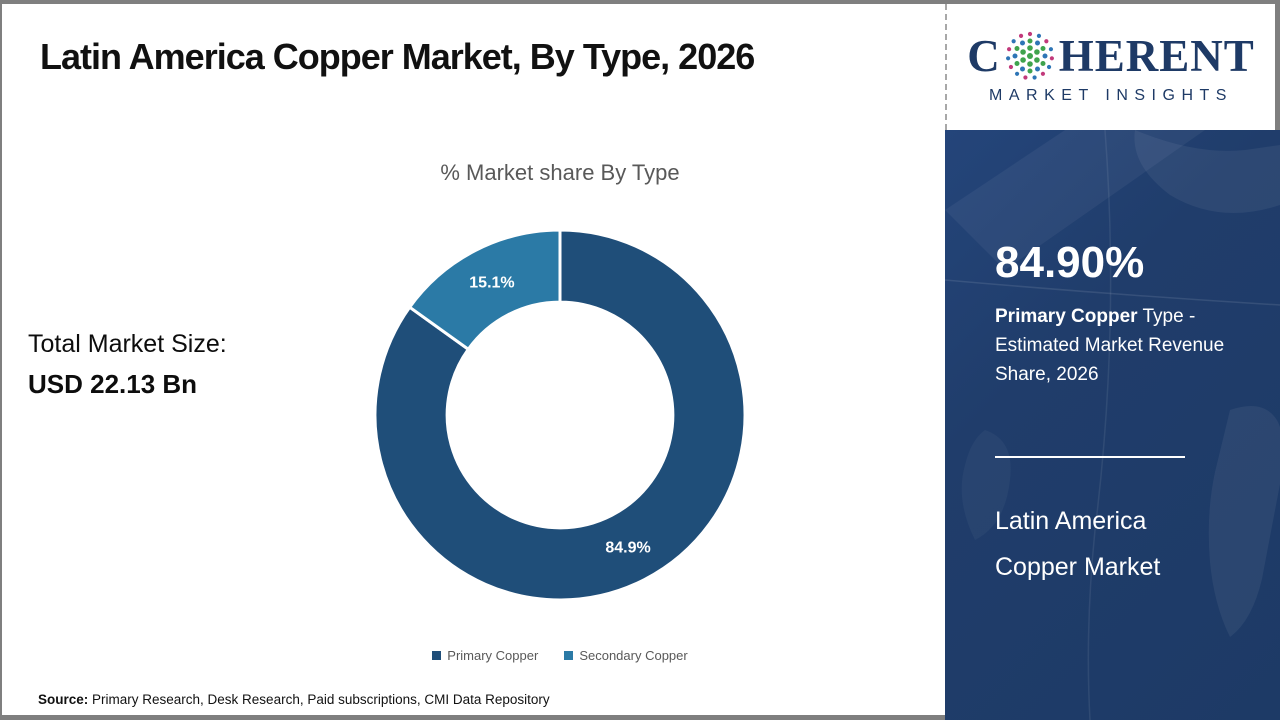  Describe the element at coordinates (437, 655) in the screenshot. I see `legend-swatch-primary` at that location.